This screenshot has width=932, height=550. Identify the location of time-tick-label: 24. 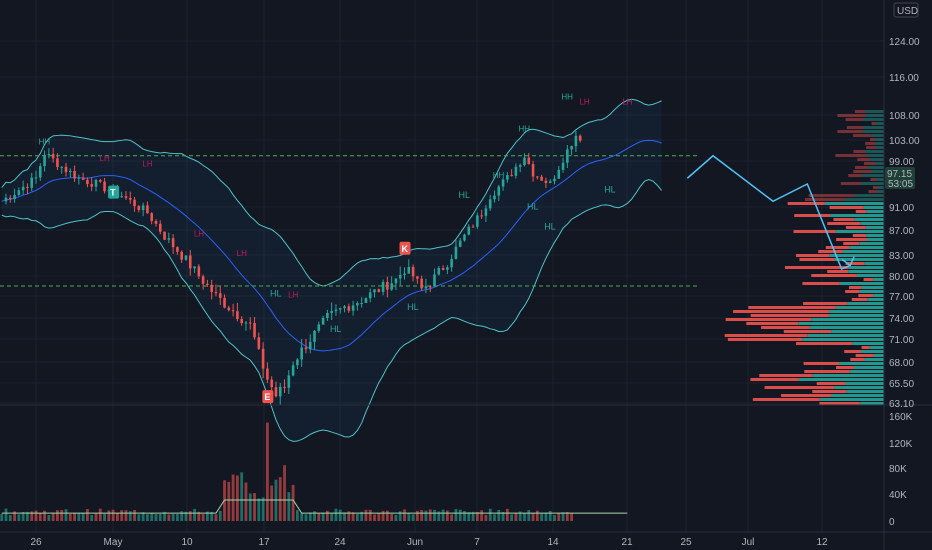
(340, 542).